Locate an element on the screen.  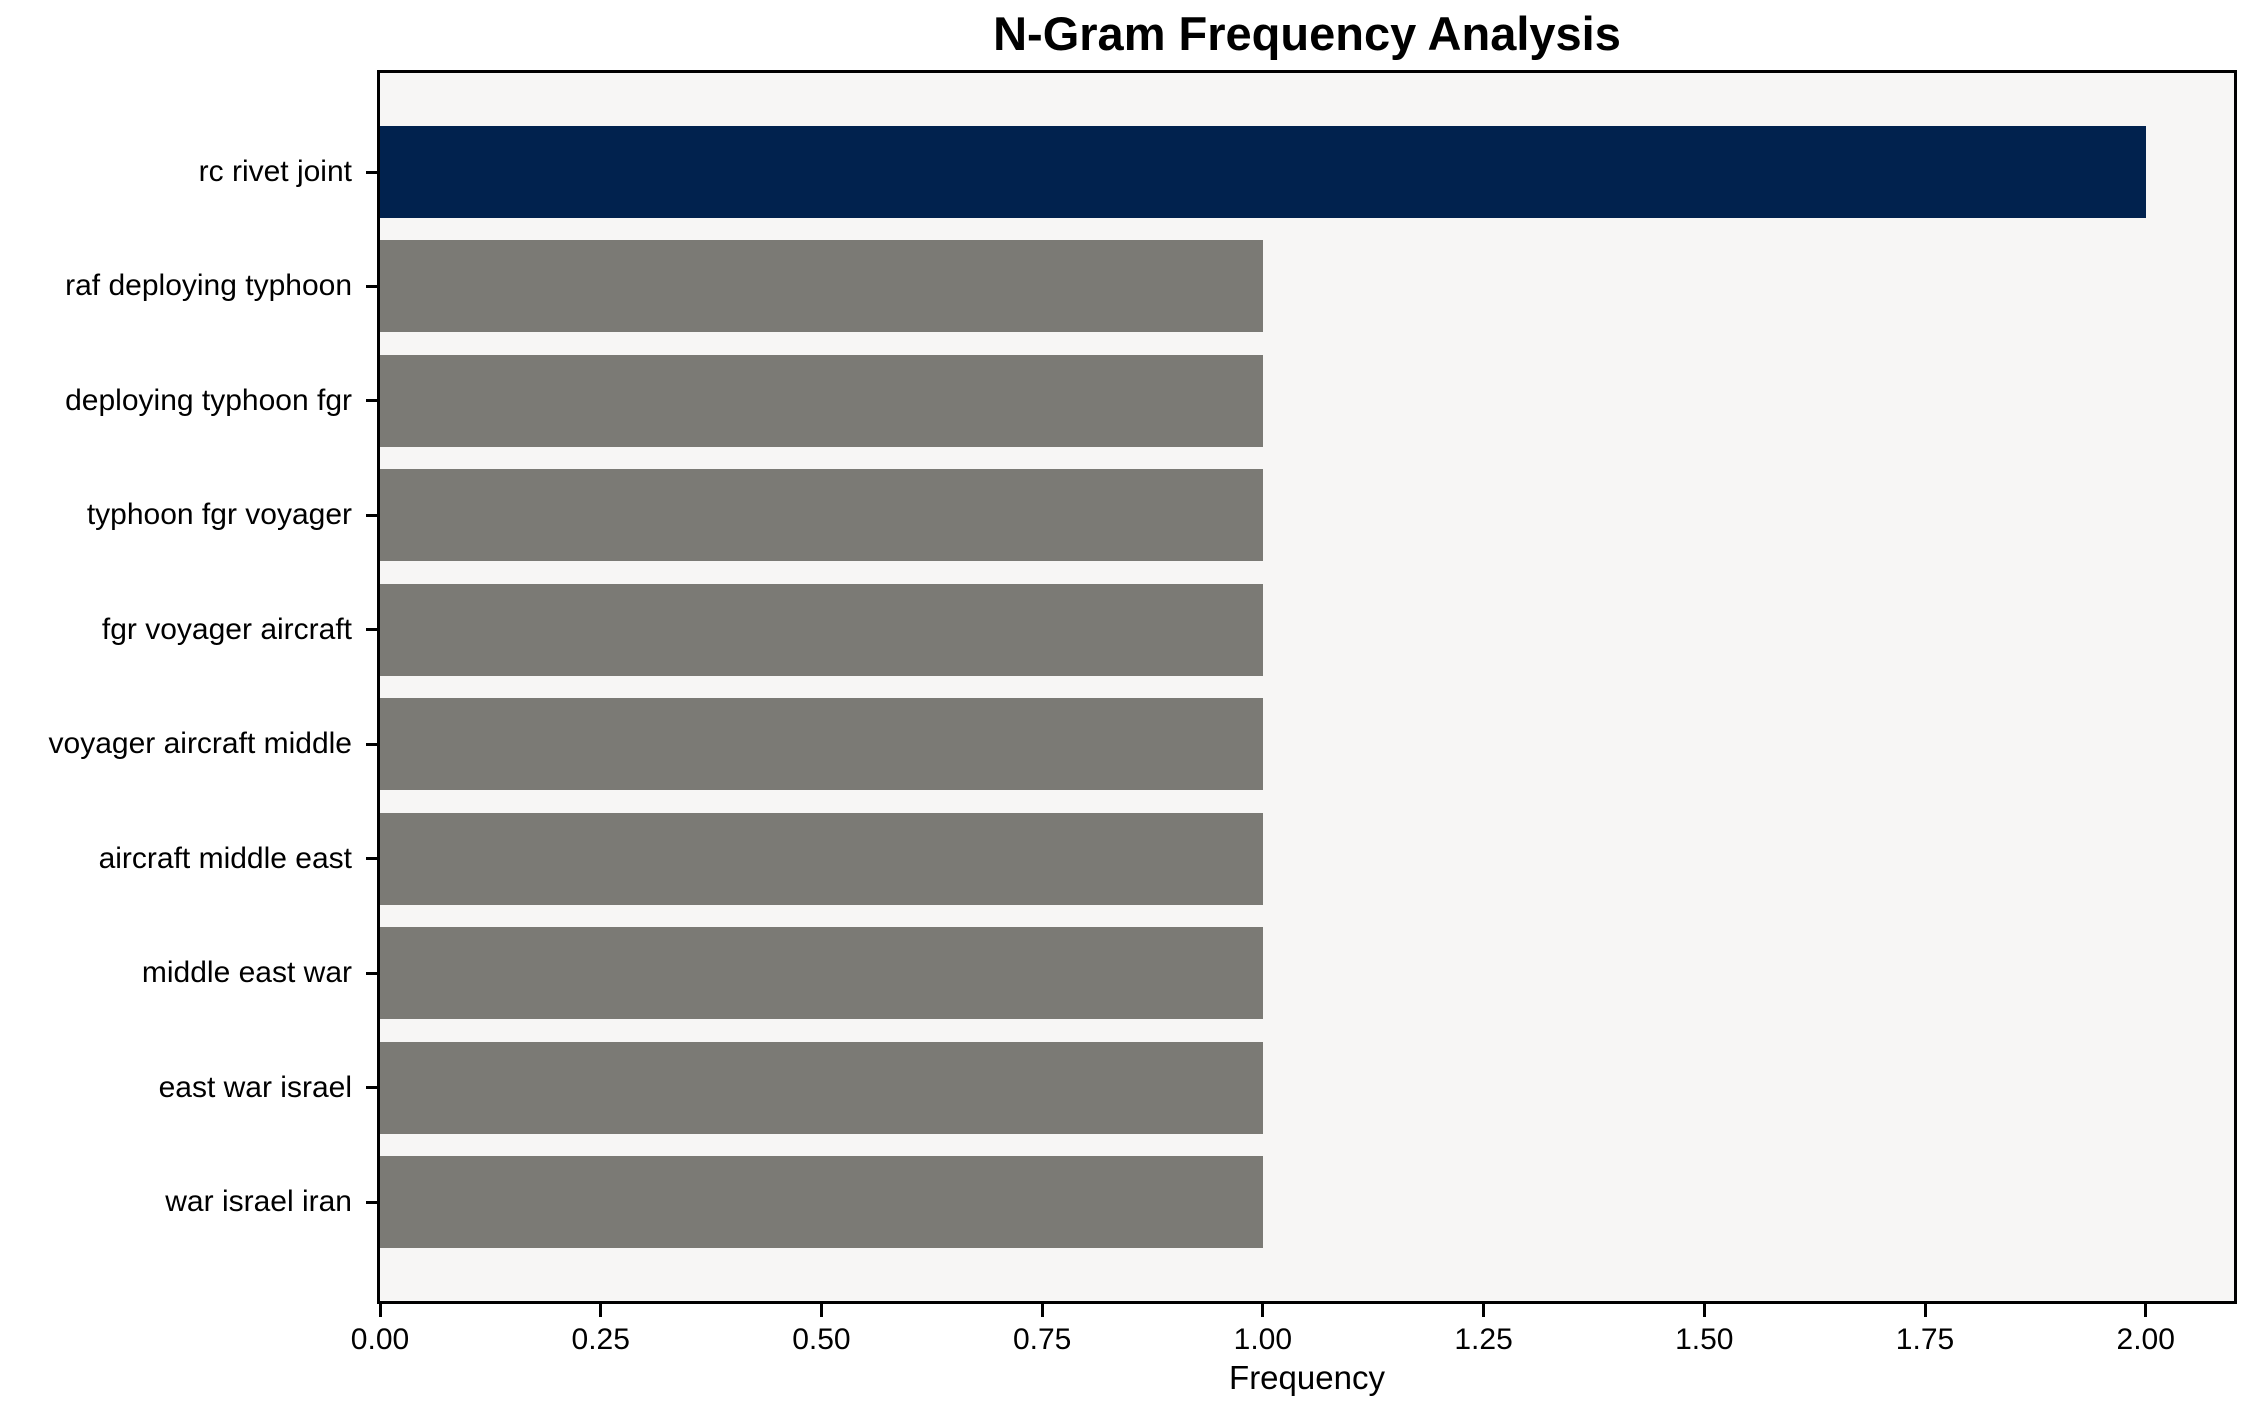
x-tick-label: 0.50 is located at coordinates (821, 1339).